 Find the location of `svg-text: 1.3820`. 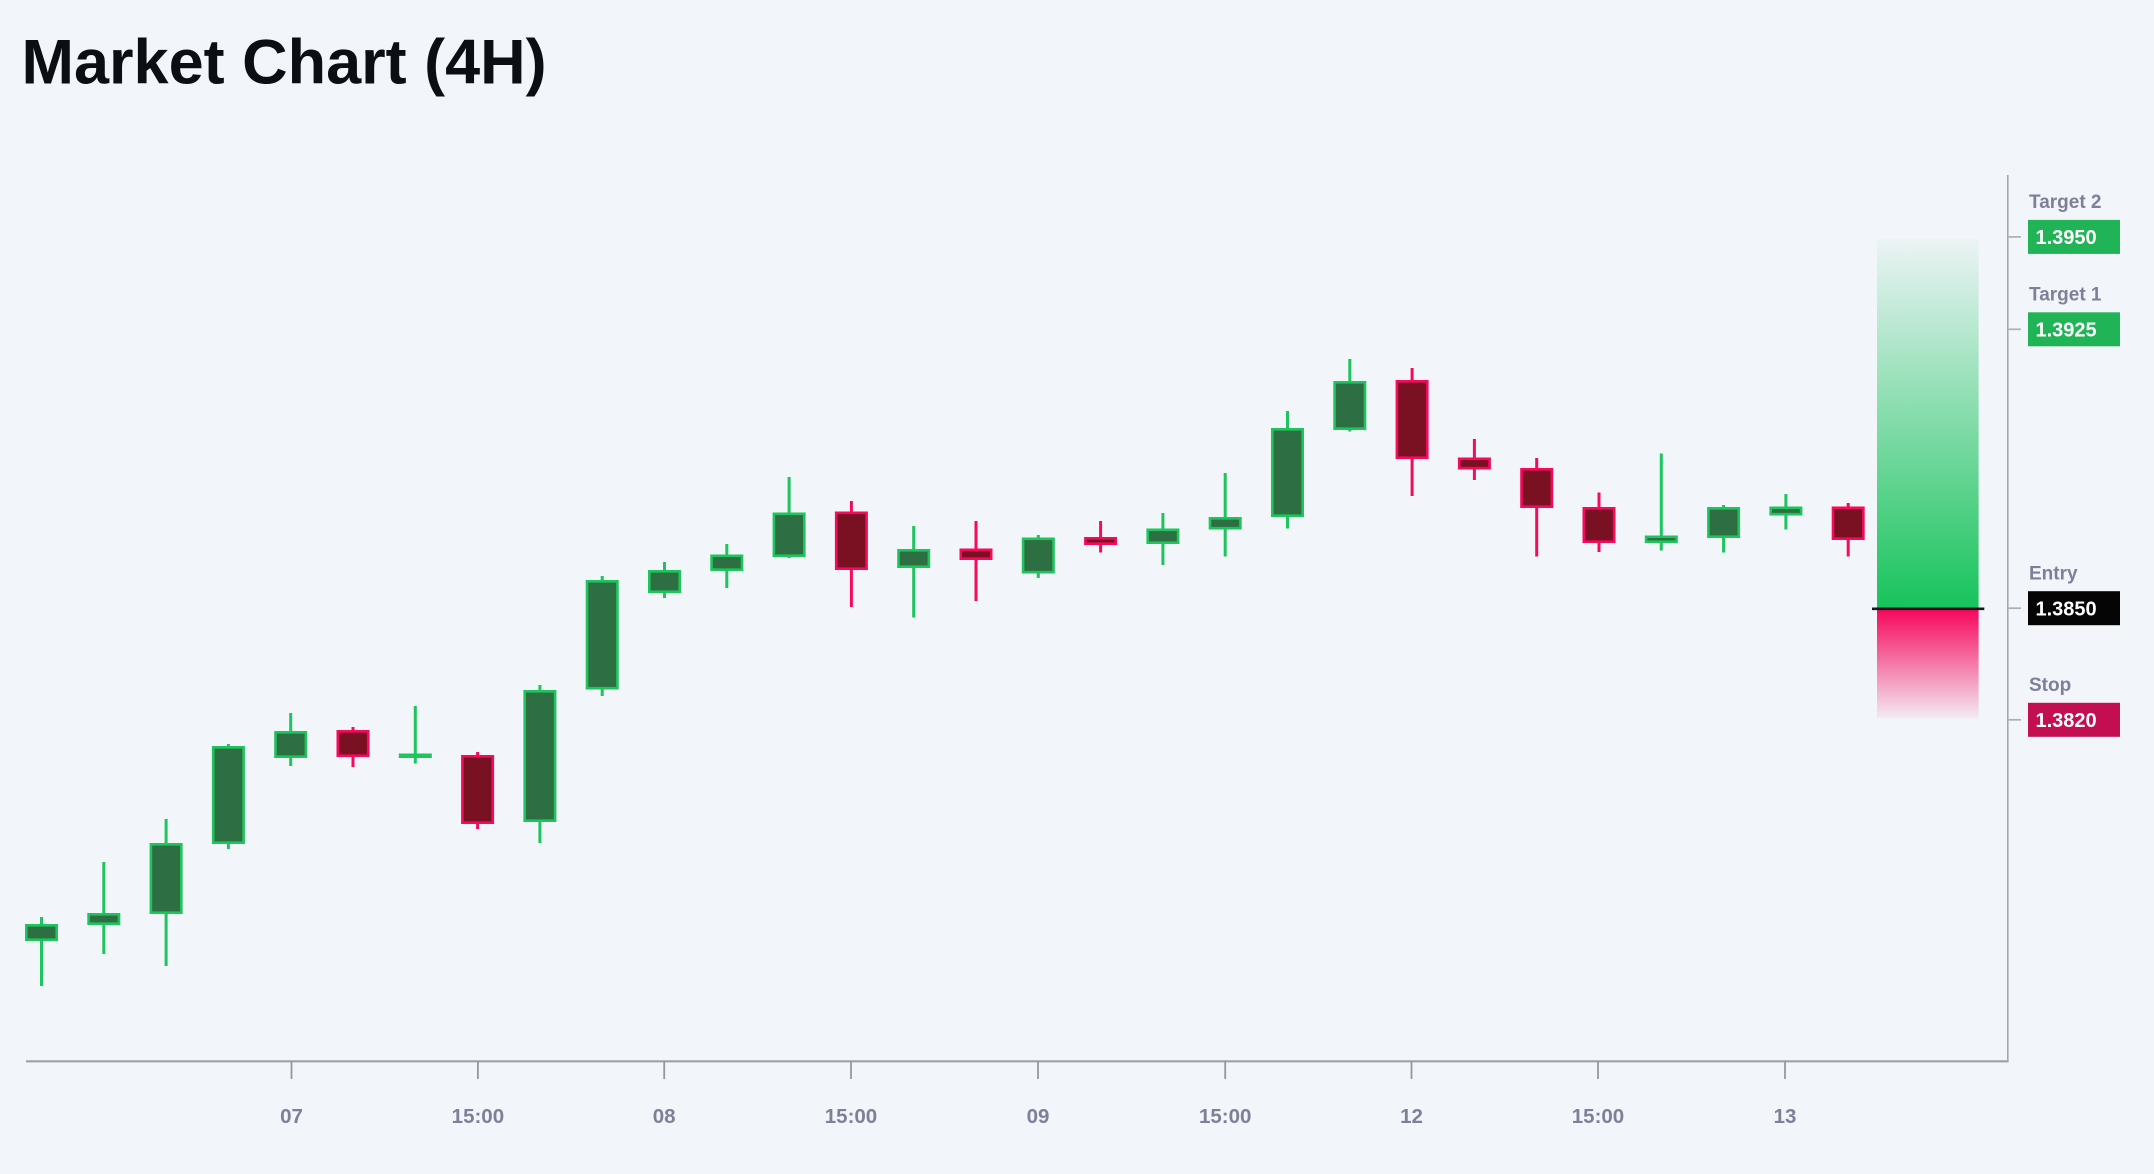

svg-text: 1.3820 is located at coordinates (2066, 721).